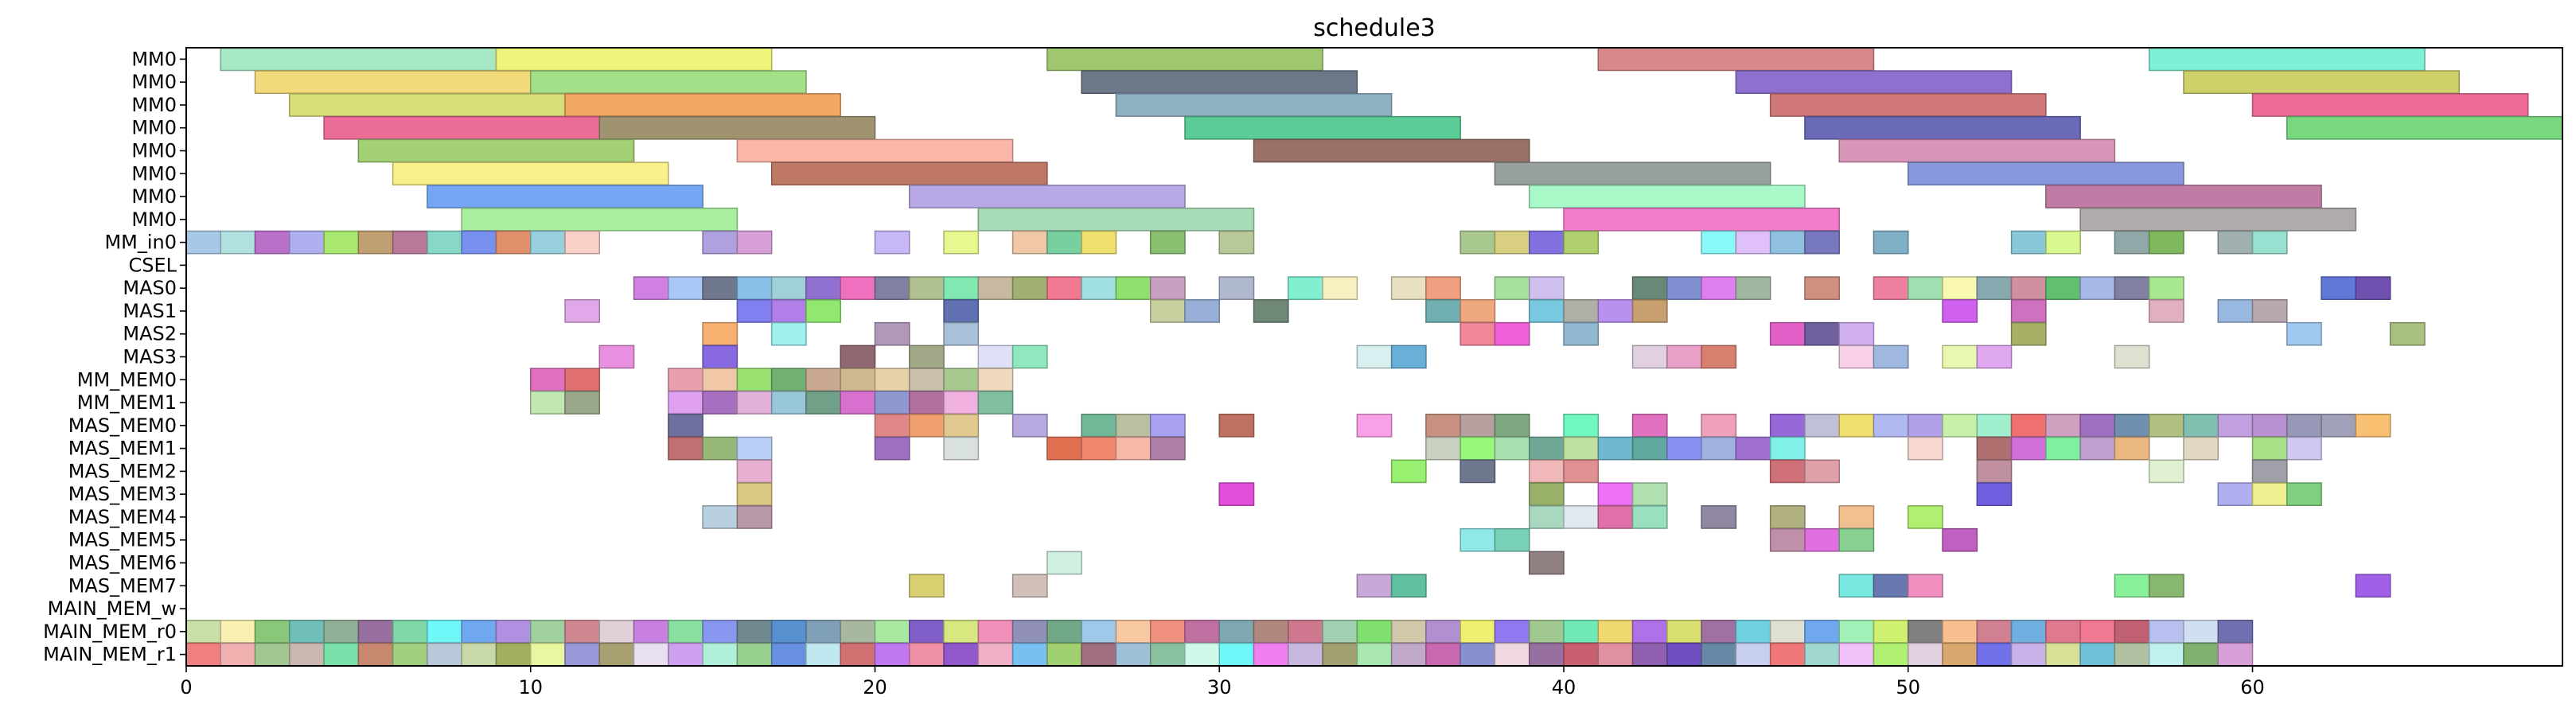 The image size is (2576, 716). Describe the element at coordinates (110, 632) in the screenshot. I see `y-tick-label: MAIN_MEM_r0` at that location.